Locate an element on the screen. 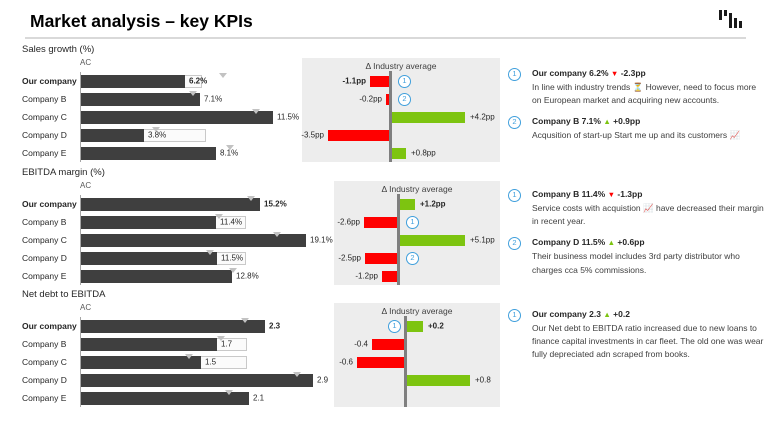 The height and width of the screenshot is (431, 768). delta-row: -2.6pp 1 is located at coordinates (417, 222).